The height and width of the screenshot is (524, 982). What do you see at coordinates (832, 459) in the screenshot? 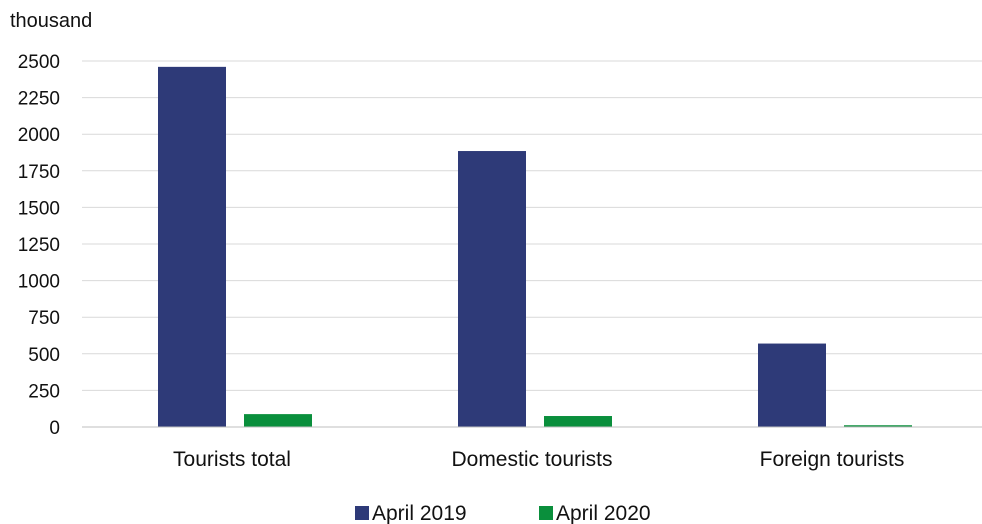
I see `category-label: Foreign tourists` at bounding box center [832, 459].